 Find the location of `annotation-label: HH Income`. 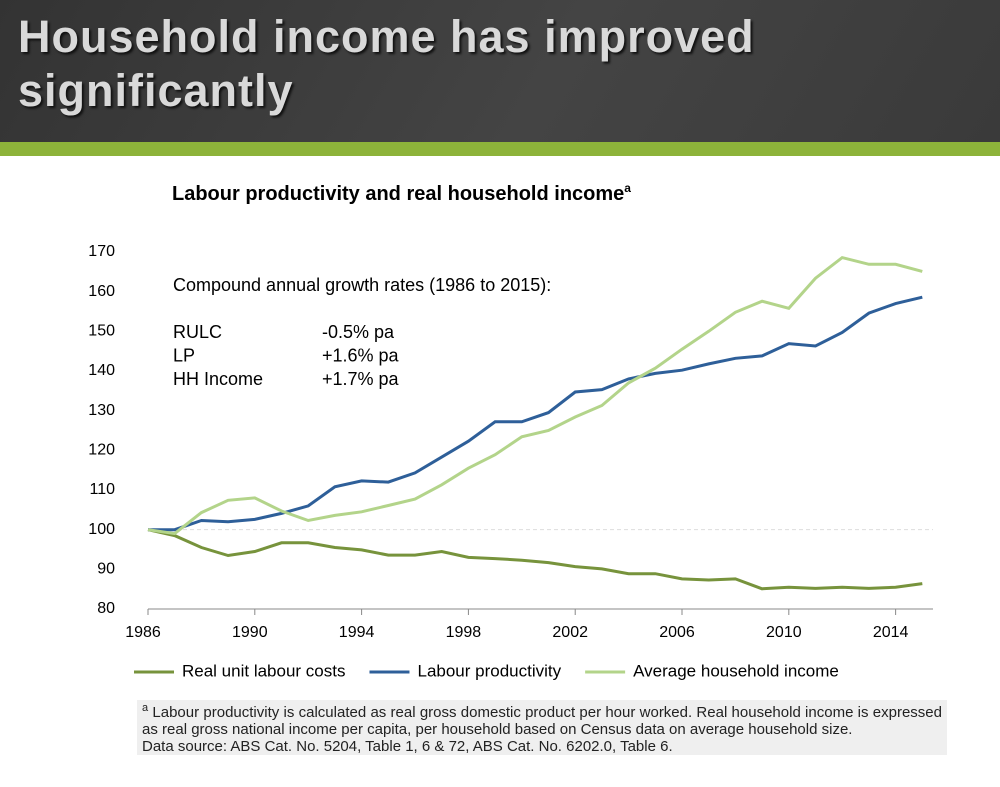

annotation-label: HH Income is located at coordinates (218, 379).